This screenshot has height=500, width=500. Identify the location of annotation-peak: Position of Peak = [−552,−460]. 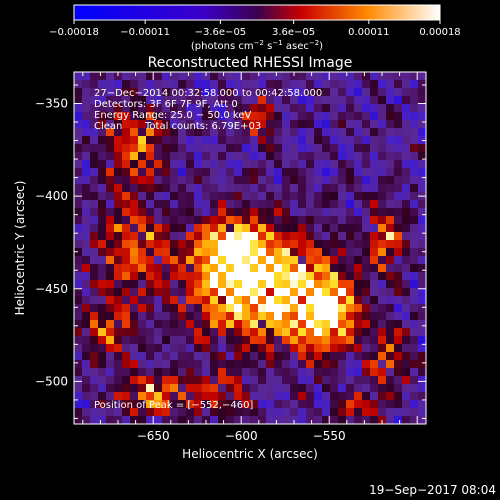
(173, 405).